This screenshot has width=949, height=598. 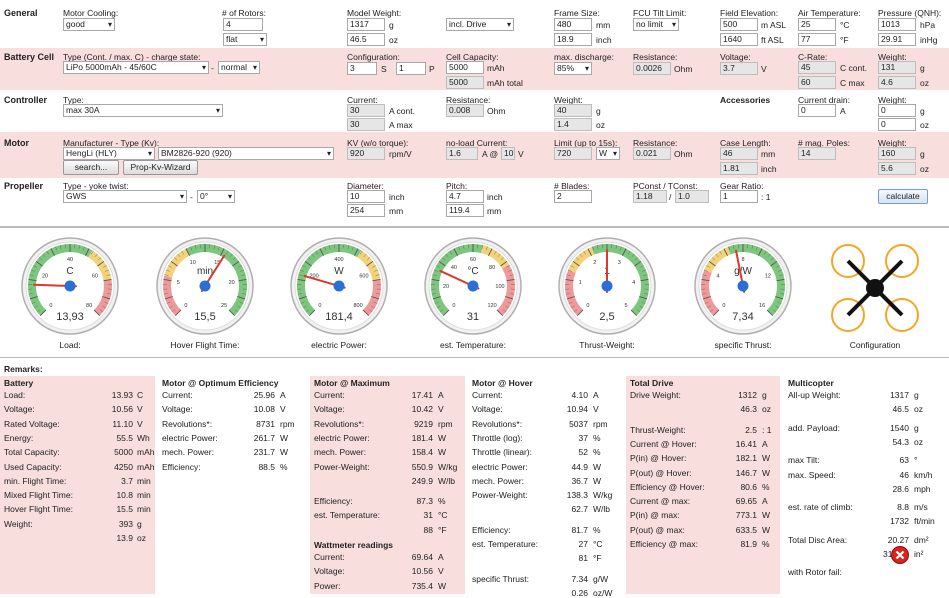 What do you see at coordinates (852, 83) in the screenshot?
I see `unit-c-max: C max` at bounding box center [852, 83].